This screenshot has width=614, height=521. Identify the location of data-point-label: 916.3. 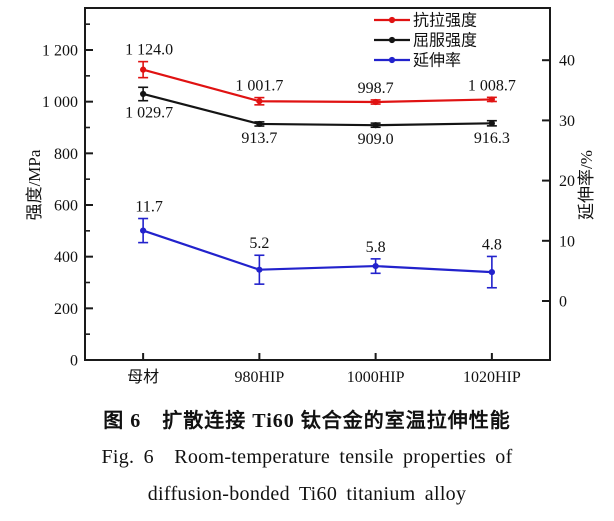
(492, 138).